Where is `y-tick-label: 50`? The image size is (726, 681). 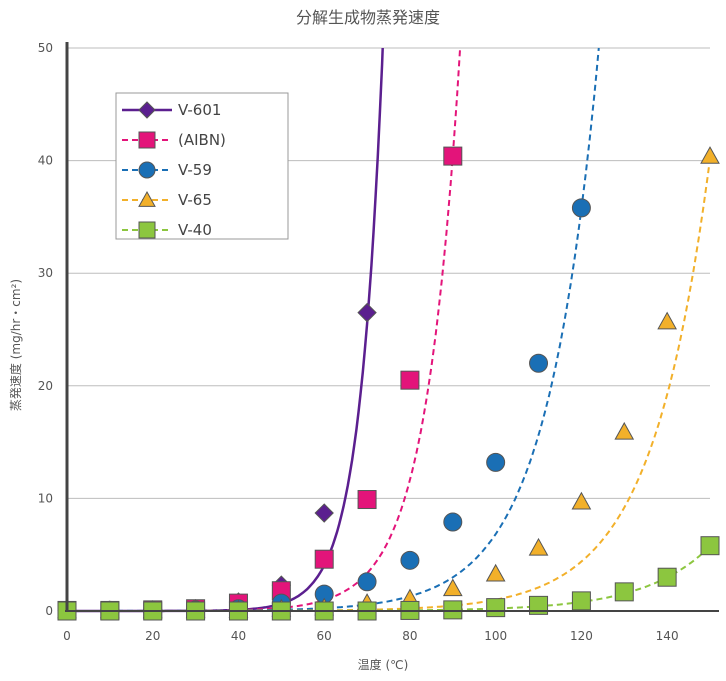
y-tick-label: 50 is located at coordinates (45, 48).